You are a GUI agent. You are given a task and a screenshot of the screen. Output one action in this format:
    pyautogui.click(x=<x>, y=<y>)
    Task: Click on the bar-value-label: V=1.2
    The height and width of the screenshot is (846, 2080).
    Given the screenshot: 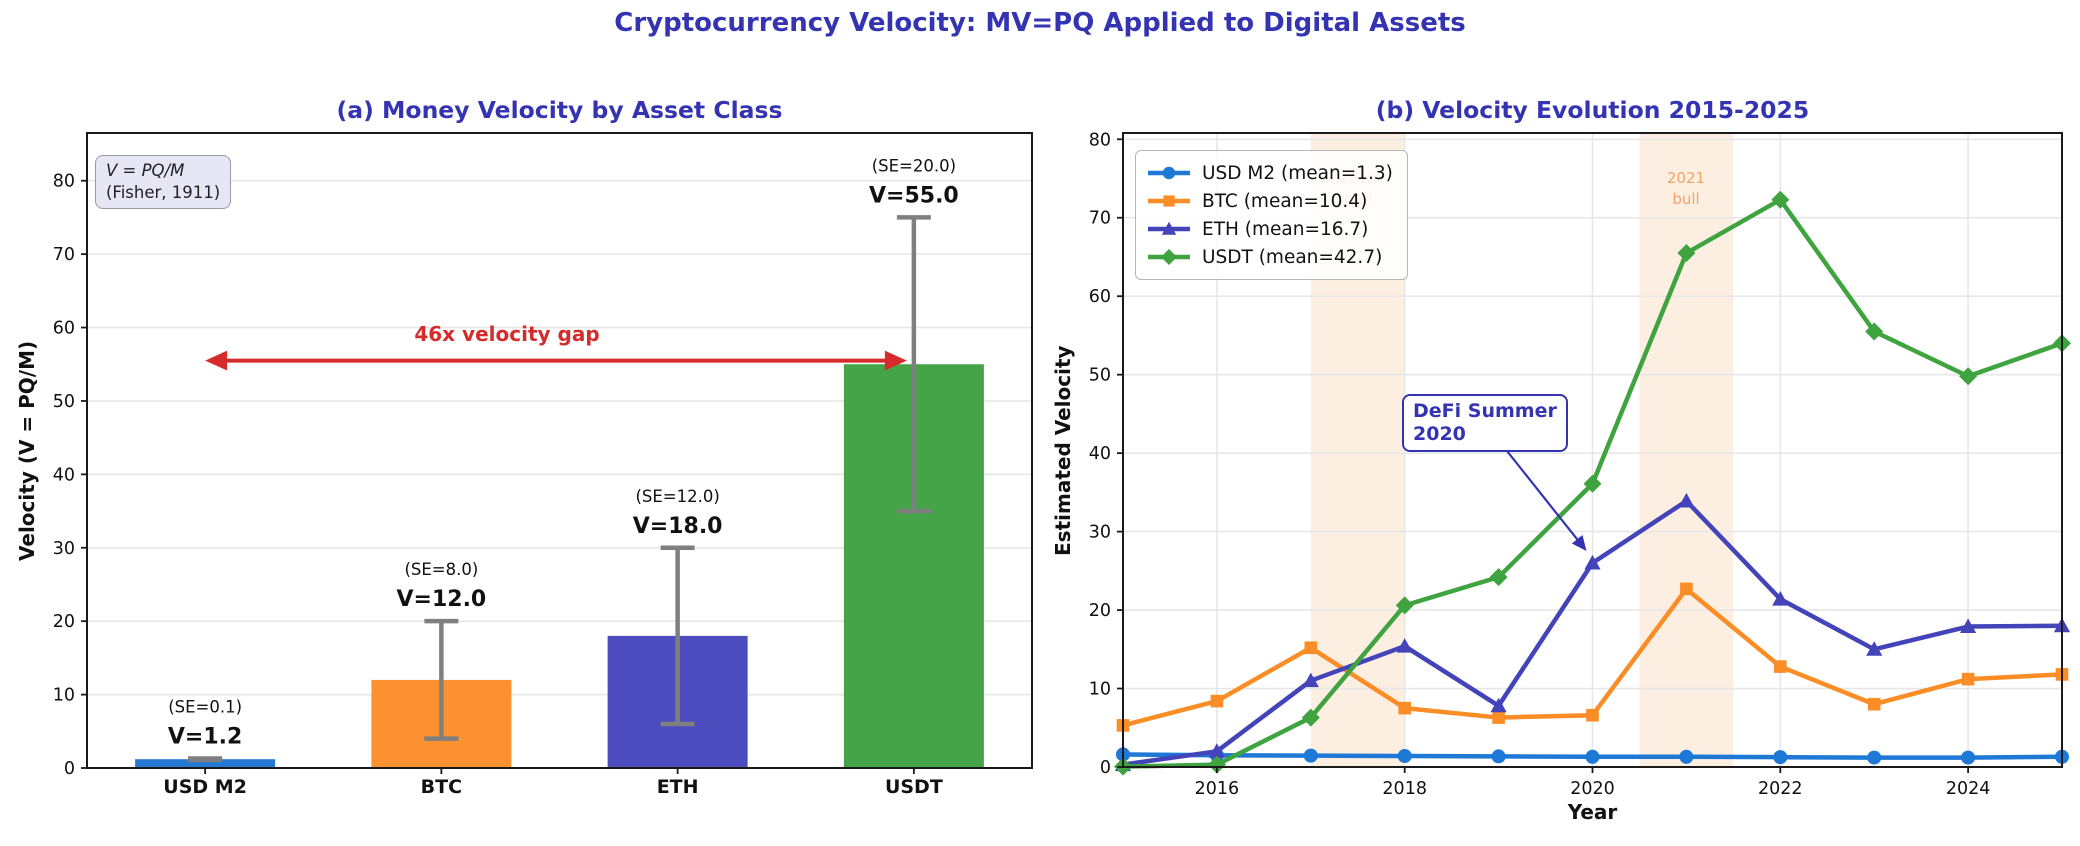 What is the action you would take?
    pyautogui.click(x=205, y=736)
    